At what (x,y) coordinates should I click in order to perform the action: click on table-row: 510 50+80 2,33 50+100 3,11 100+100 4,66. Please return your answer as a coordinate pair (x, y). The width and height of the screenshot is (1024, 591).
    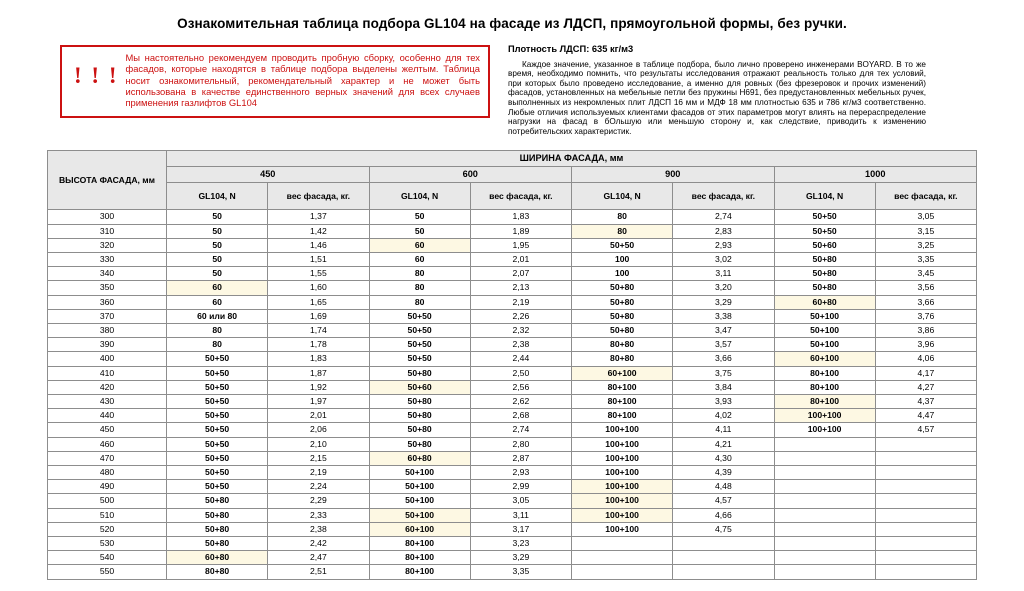
    Looking at the image, I should click on (512, 515).